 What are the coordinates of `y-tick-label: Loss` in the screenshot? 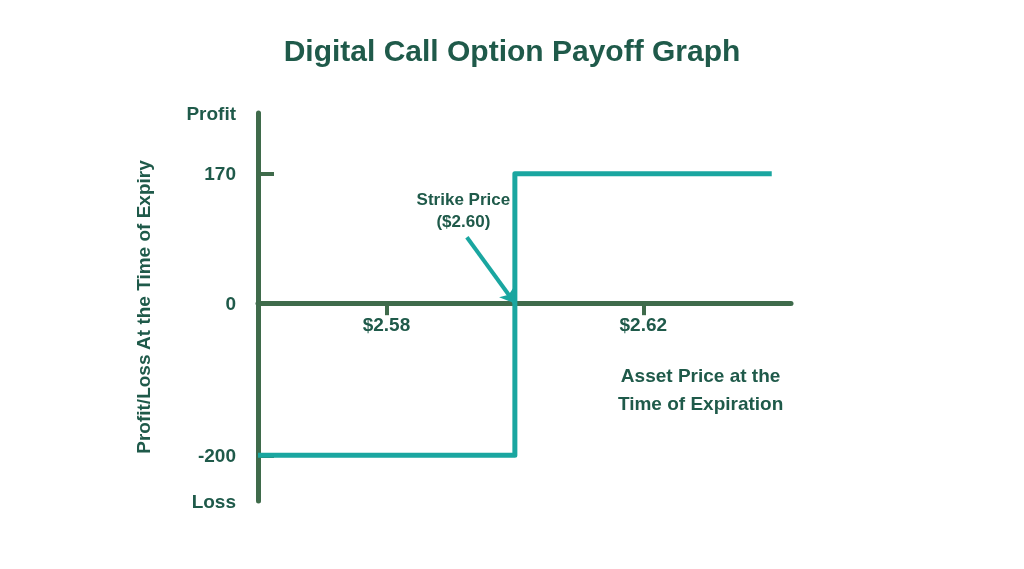 It's located at (213, 501).